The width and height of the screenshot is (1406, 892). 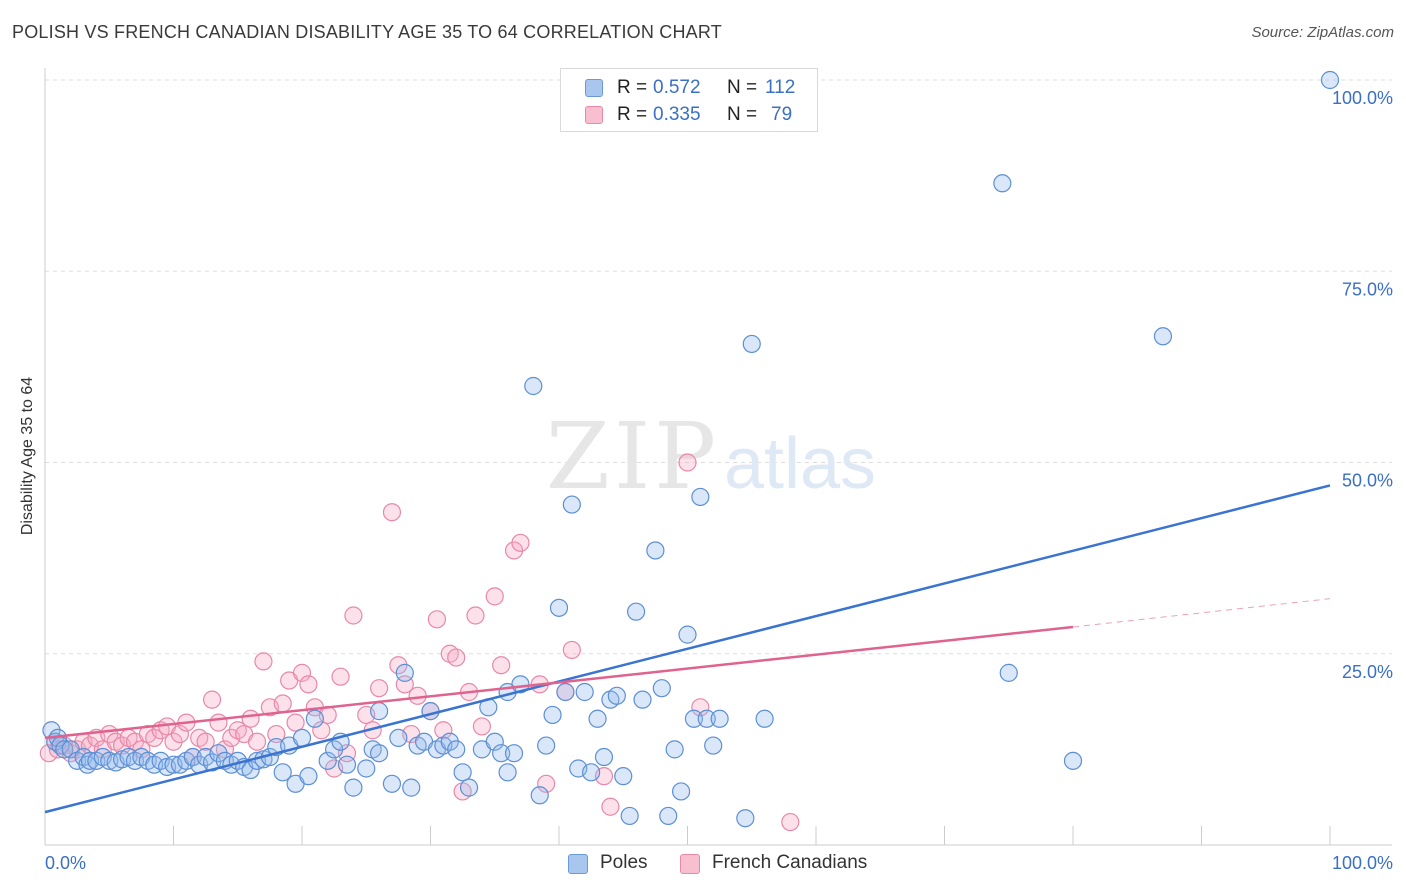 What do you see at coordinates (65, 863) in the screenshot?
I see `x-tick-label: 0.0%` at bounding box center [65, 863].